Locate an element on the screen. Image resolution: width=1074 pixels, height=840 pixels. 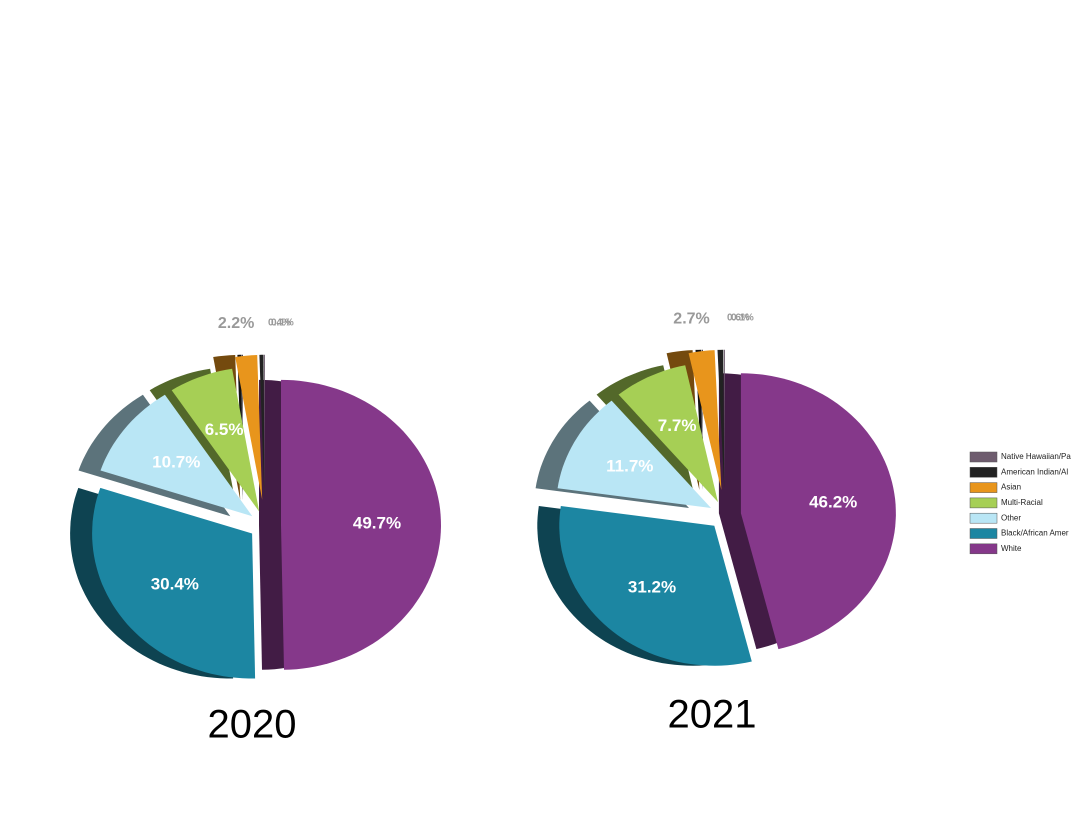
legend-label: White is located at coordinates (1011, 548).